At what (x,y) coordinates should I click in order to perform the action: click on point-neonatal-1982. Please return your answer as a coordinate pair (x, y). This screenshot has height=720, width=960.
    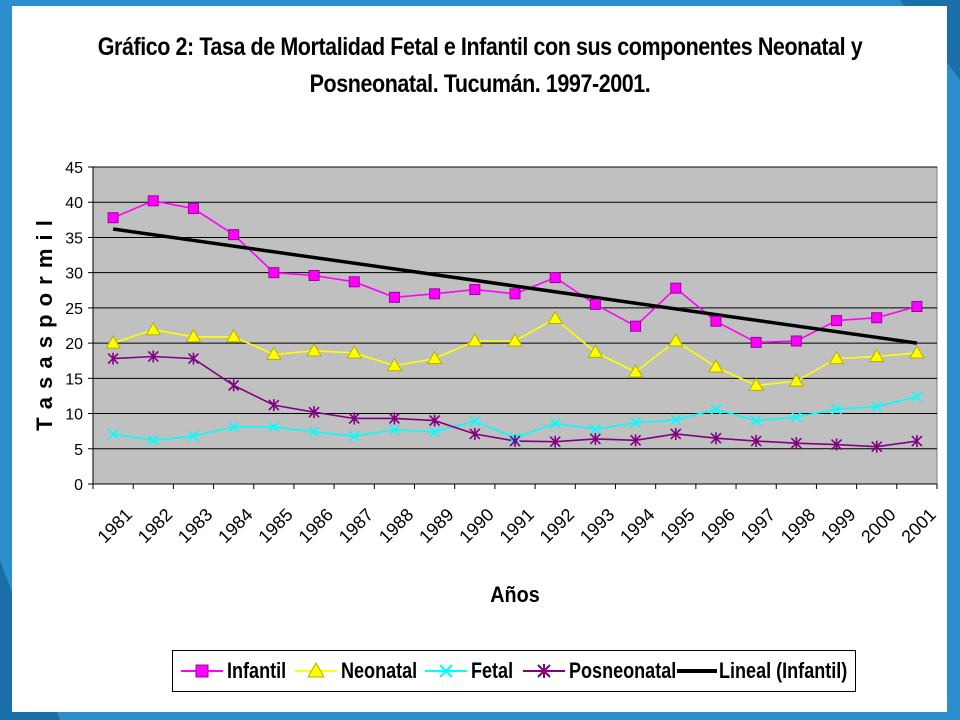
    Looking at the image, I should click on (153, 328).